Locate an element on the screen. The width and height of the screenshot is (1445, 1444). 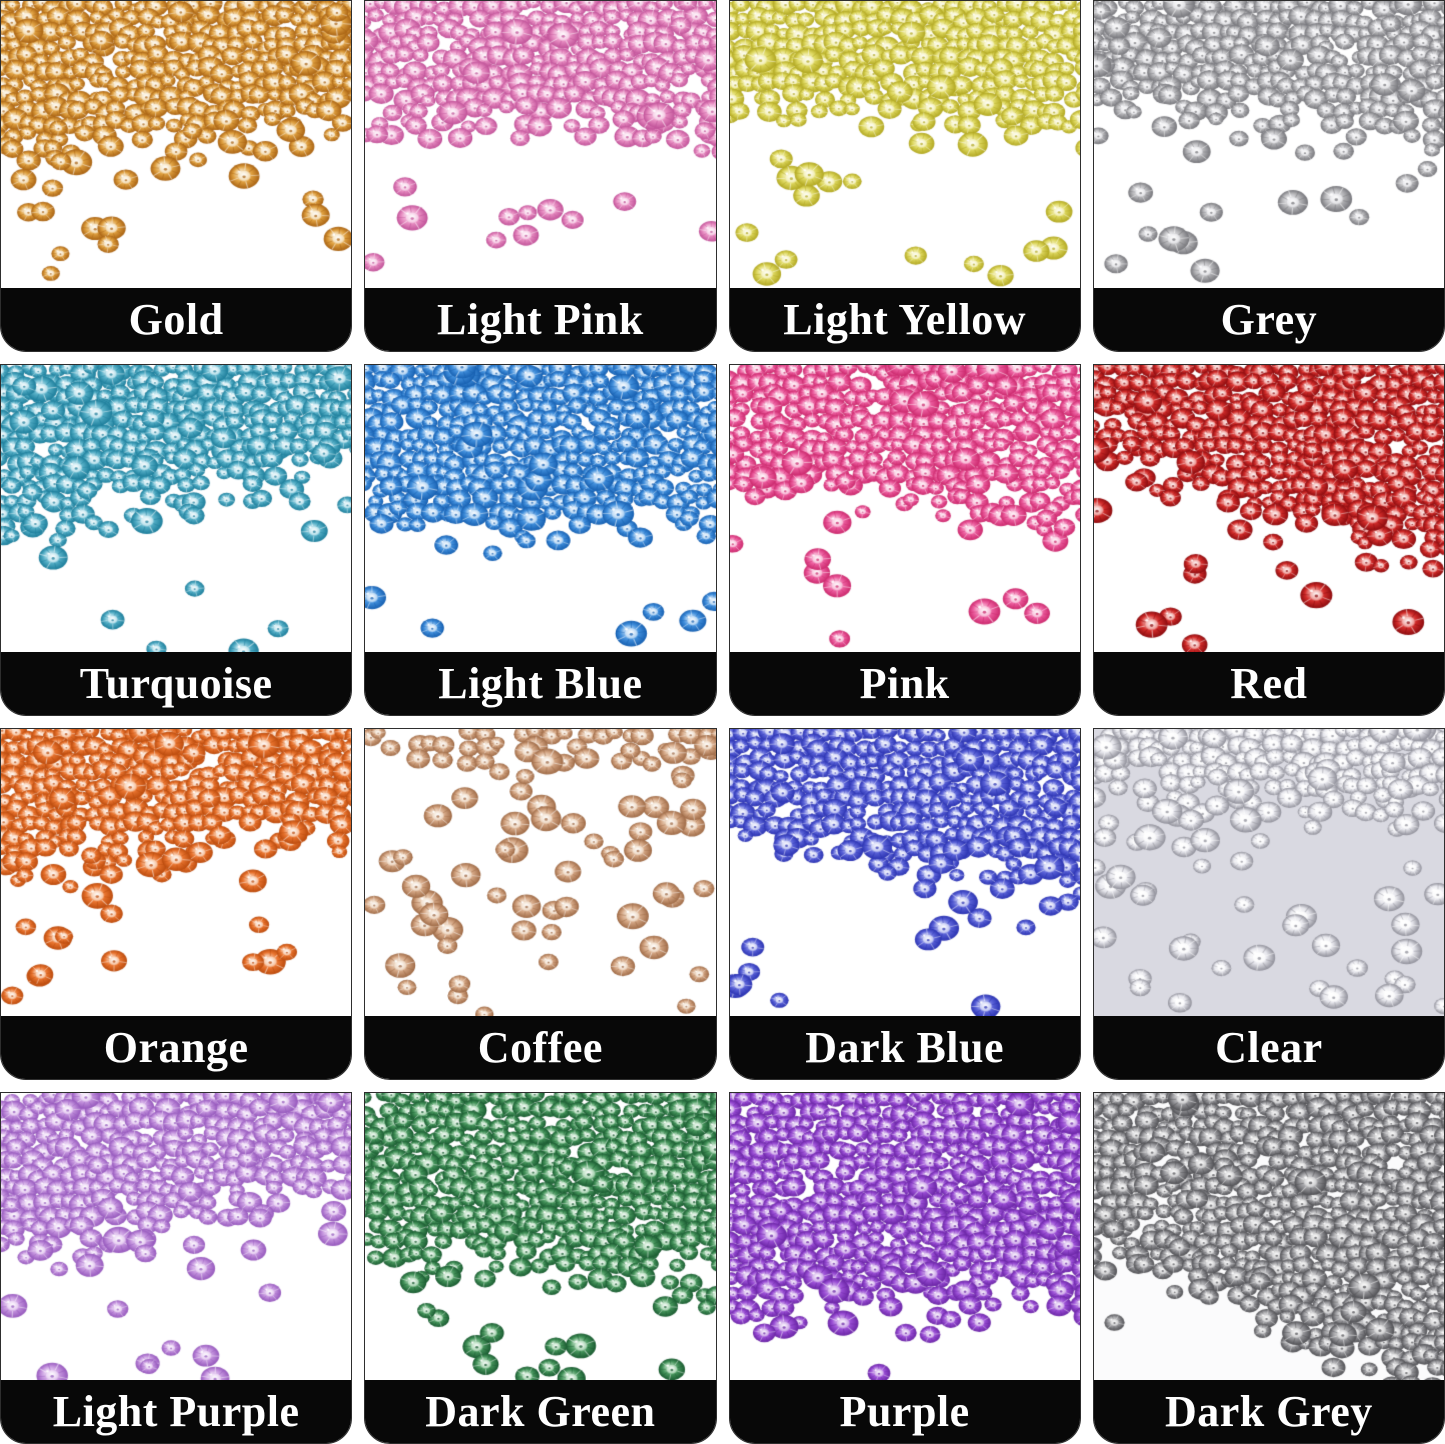
gem-scatter-canvas-light-pink is located at coordinates (540, 144).